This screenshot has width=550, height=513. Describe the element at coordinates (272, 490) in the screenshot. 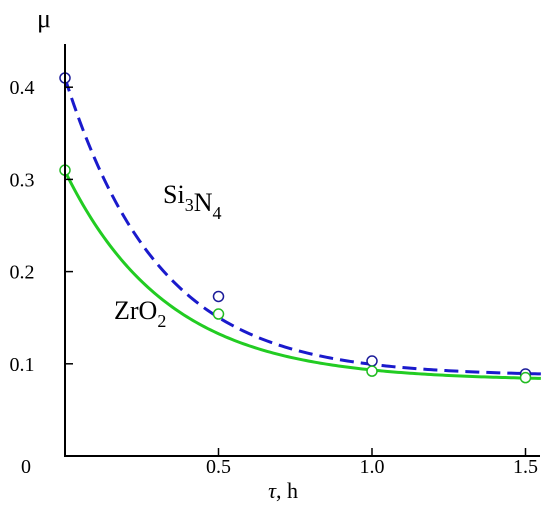

I see `x-axis-symbol: τ` at that location.